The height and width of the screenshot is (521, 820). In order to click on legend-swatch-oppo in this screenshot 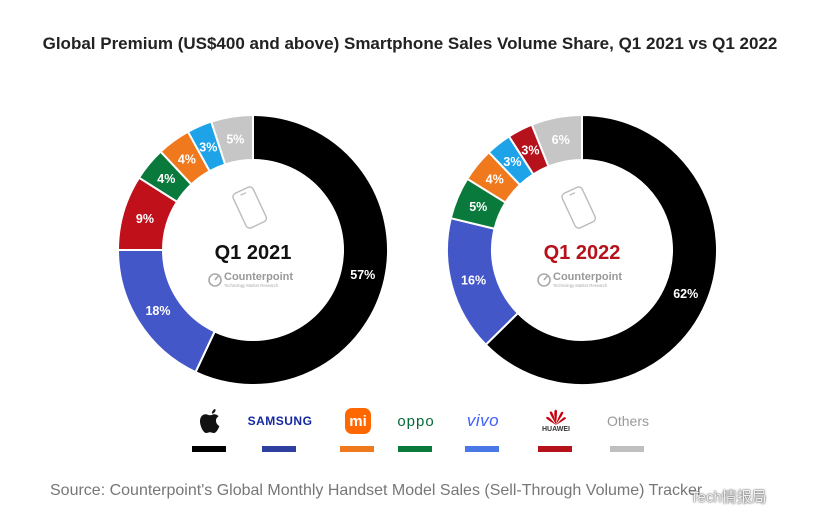, I will do `click(415, 449)`.